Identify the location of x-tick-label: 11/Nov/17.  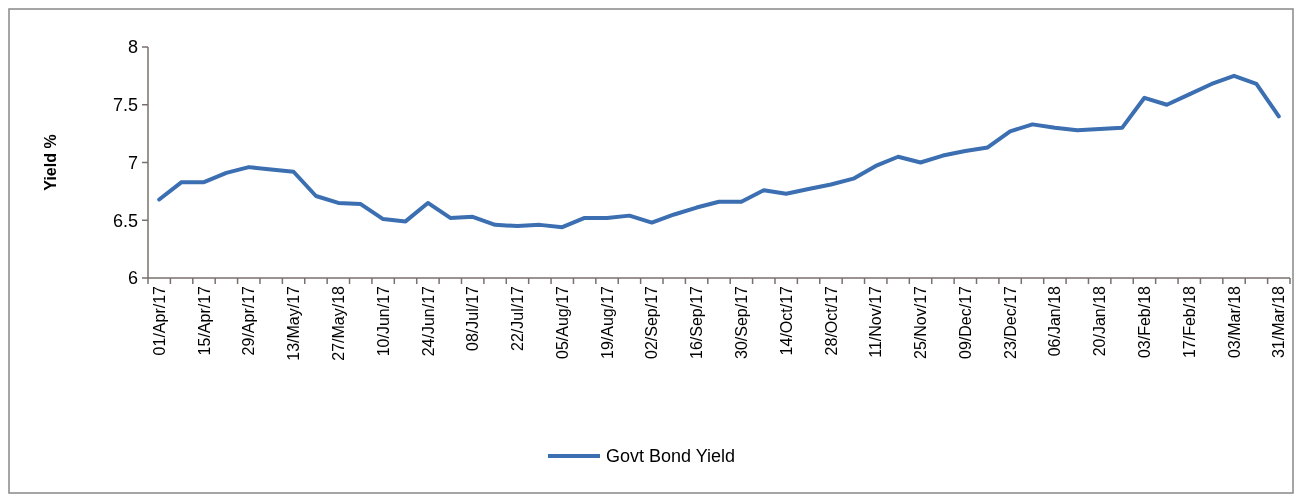
(876, 321).